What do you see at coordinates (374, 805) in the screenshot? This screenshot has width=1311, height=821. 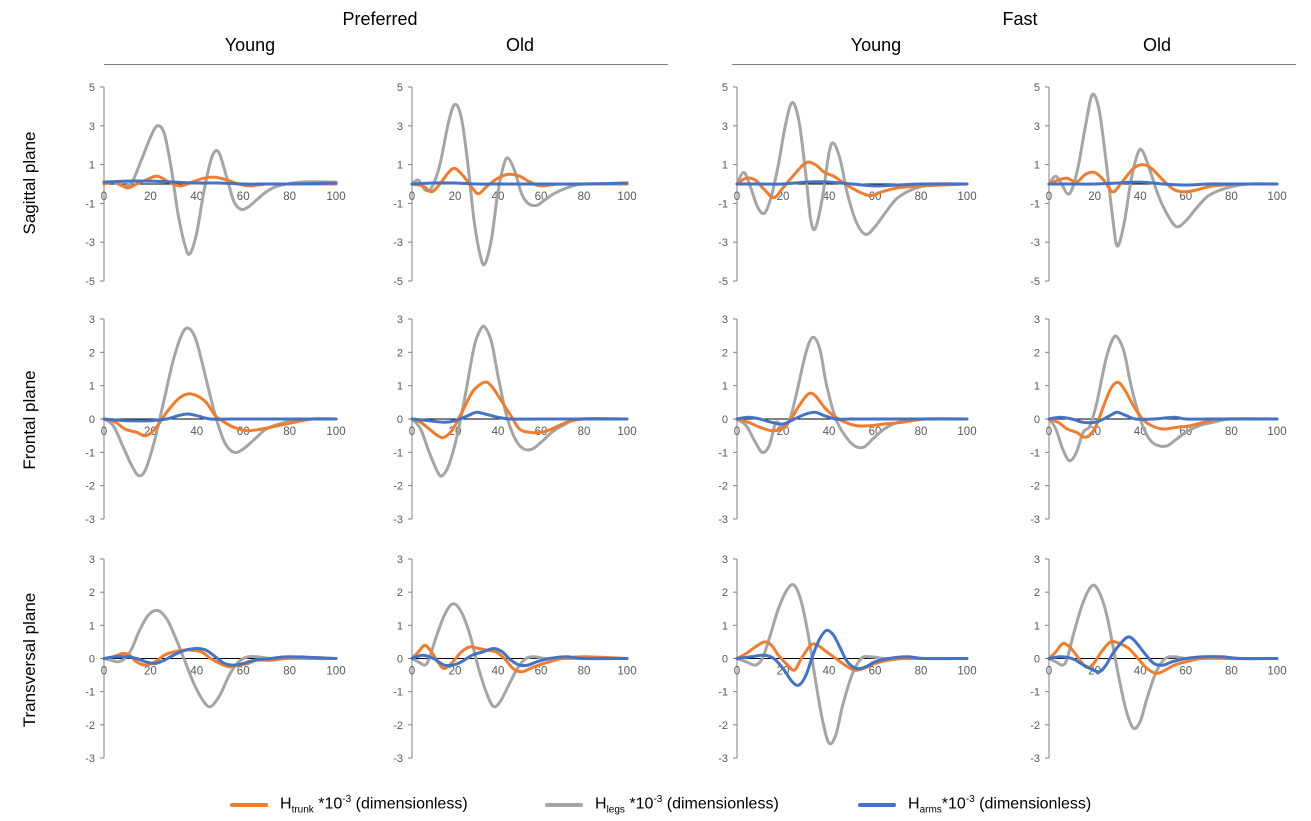 I see `legend-label-trunk: Htrunk *10-3 (dimensionless)` at bounding box center [374, 805].